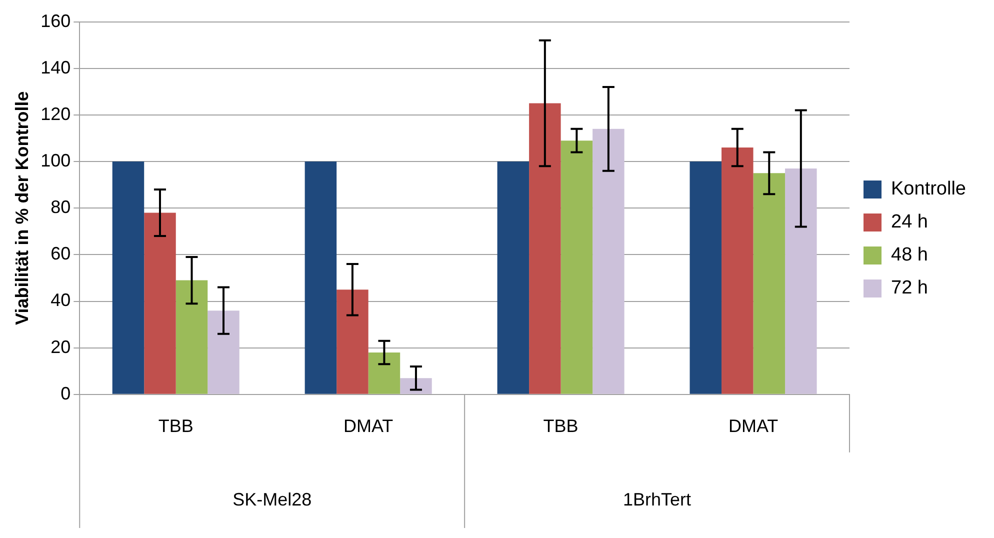  What do you see at coordinates (55, 160) in the screenshot?
I see `y-tick-label: 100` at bounding box center [55, 160].